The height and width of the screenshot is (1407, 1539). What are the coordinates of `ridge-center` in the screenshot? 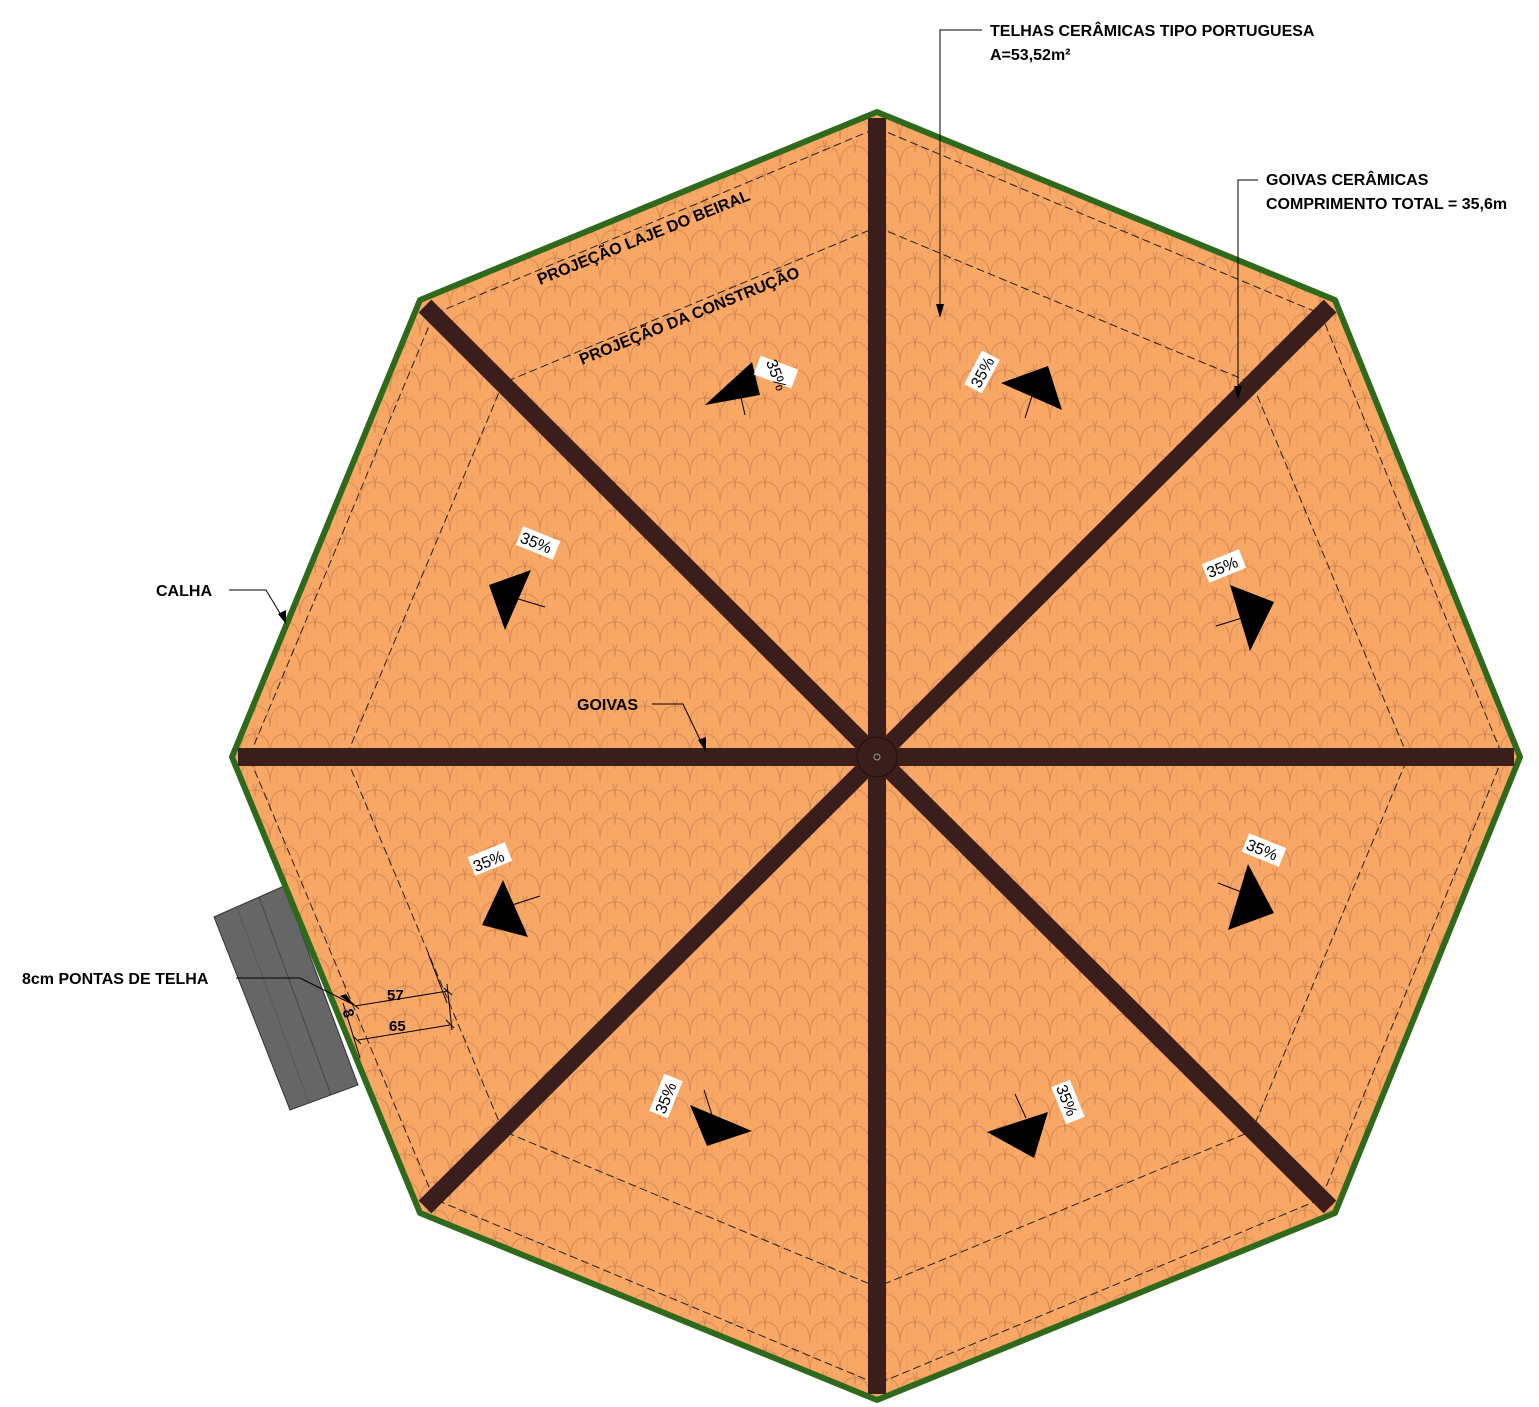 It's located at (877, 757).